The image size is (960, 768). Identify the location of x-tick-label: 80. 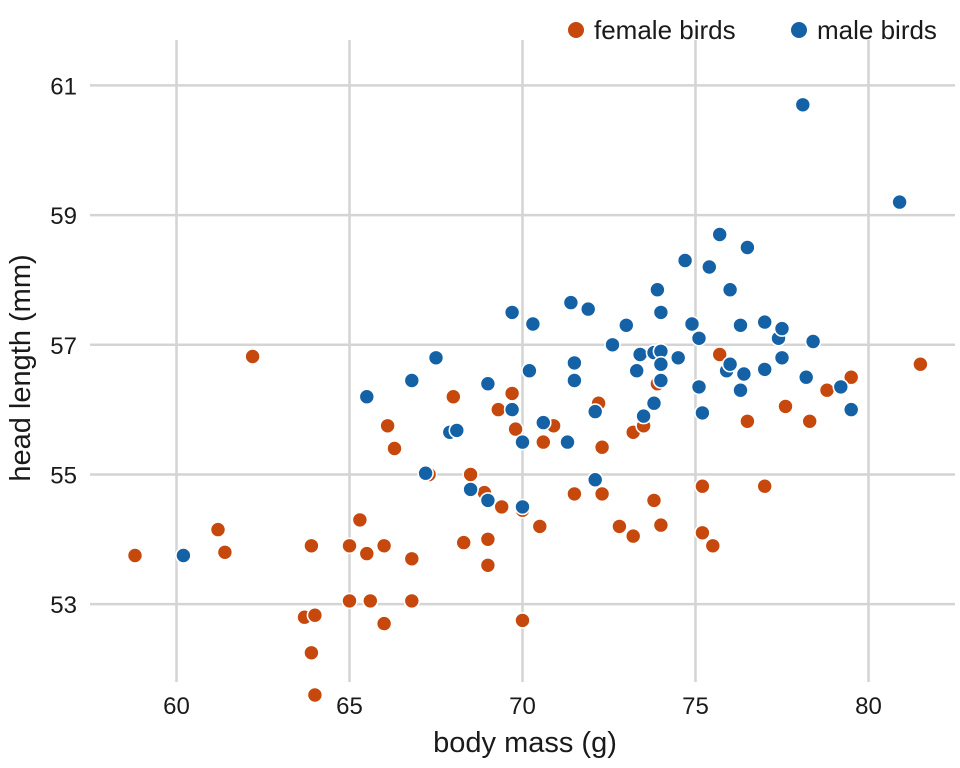
(868, 706).